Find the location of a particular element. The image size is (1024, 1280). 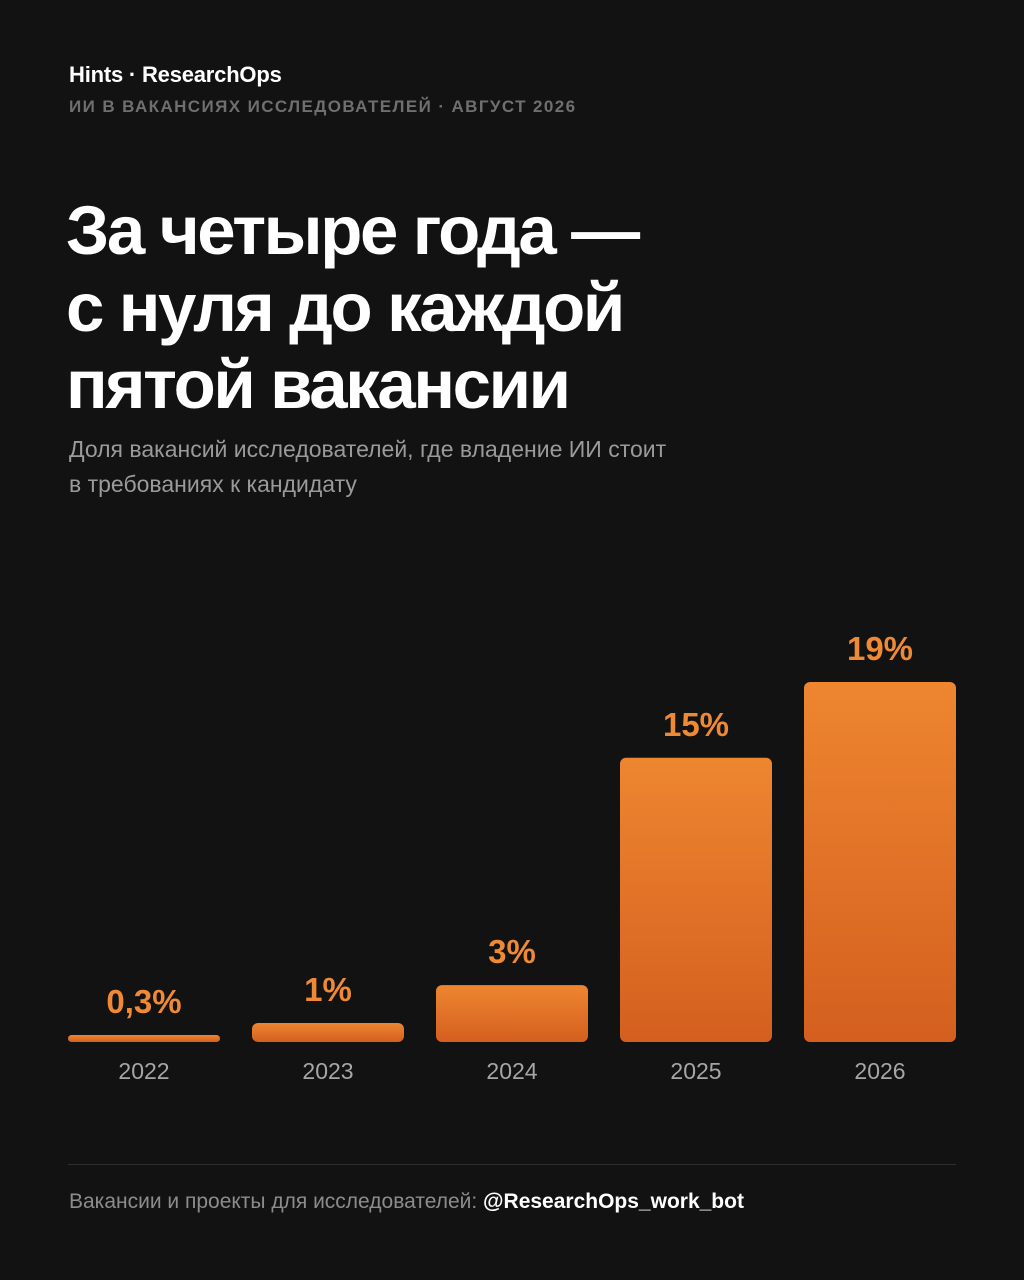

subtitle-line-2: в требованиях к кандидату is located at coordinates (213, 484).